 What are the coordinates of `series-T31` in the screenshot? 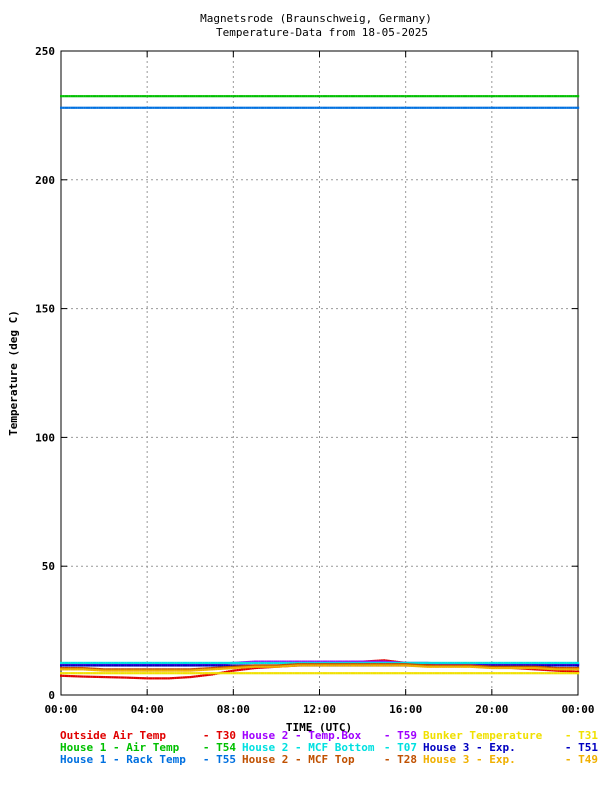 It's located at (320, 673).